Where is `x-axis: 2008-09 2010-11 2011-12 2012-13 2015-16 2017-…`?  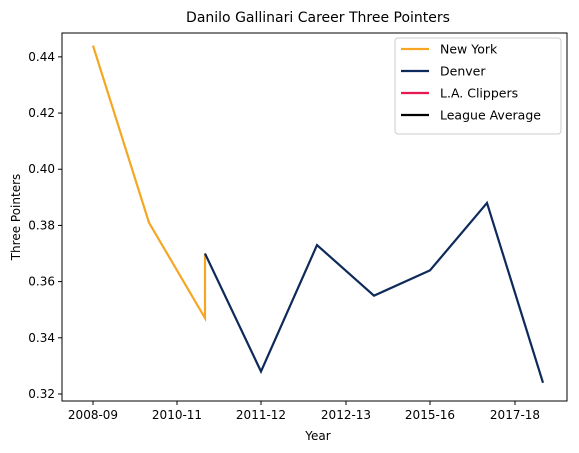
x-axis: 2008-09 2010-11 2011-12 2012-13 2015-16 2017-… is located at coordinates (304, 411).